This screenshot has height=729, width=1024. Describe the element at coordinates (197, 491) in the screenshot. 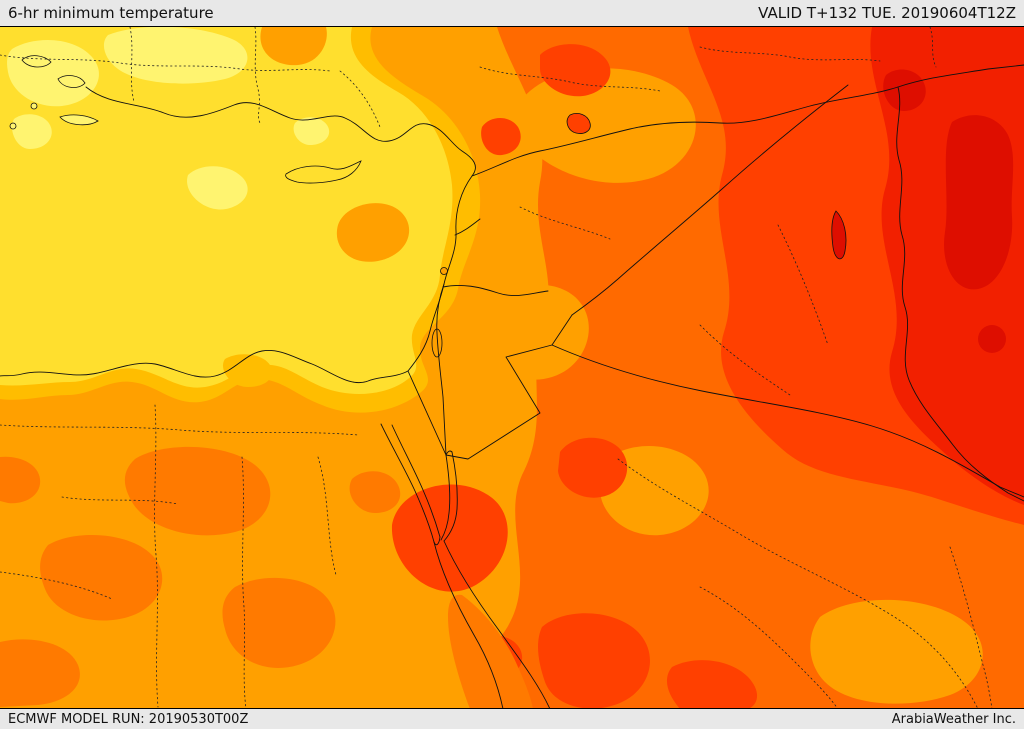

I see `dark-orange-blob-egypt1` at that location.